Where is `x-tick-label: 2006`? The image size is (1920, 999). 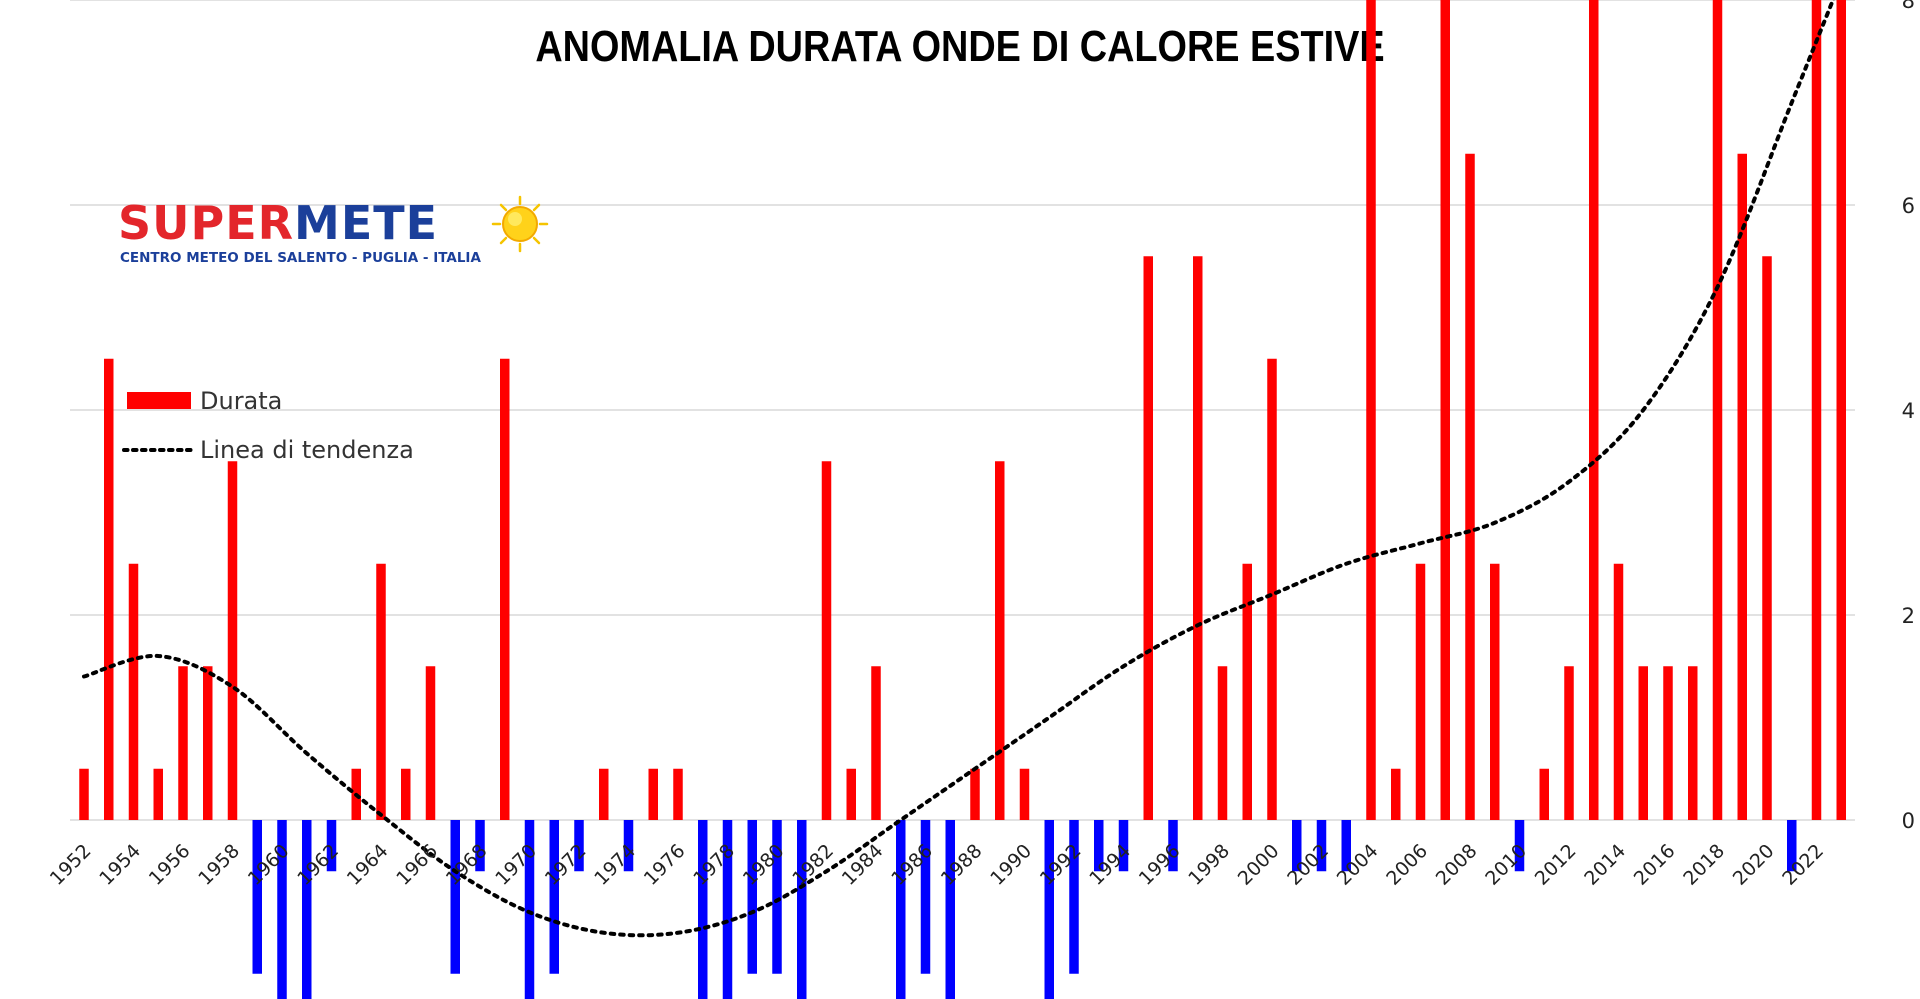 x-tick-label: 2006 is located at coordinates (1407, 865).